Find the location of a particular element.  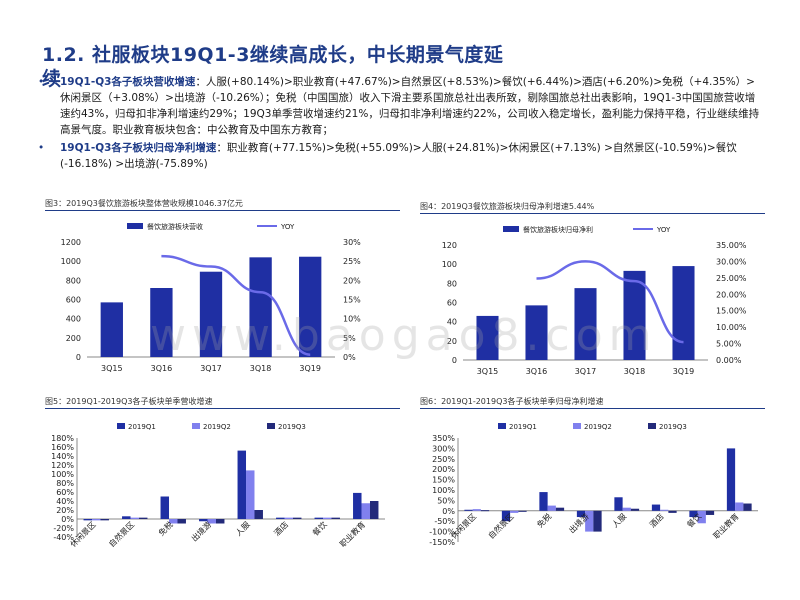

page-title-continuation: 续 is located at coordinates (52, 79).